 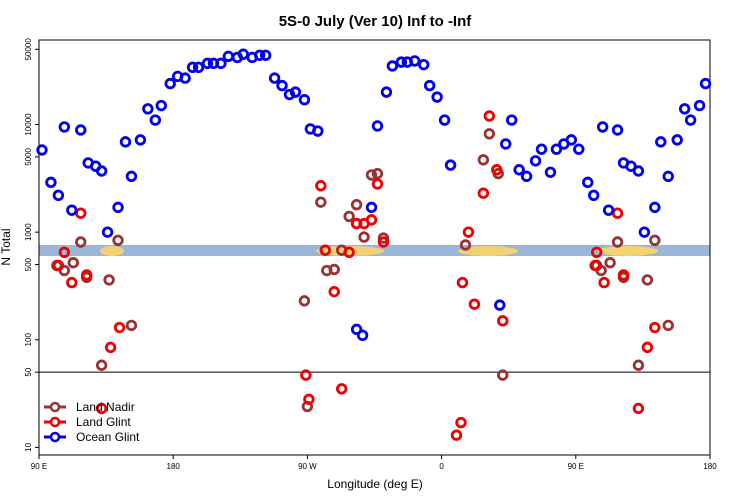 What do you see at coordinates (6, 246) in the screenshot?
I see `y-axis-label: N Total` at bounding box center [6, 246].